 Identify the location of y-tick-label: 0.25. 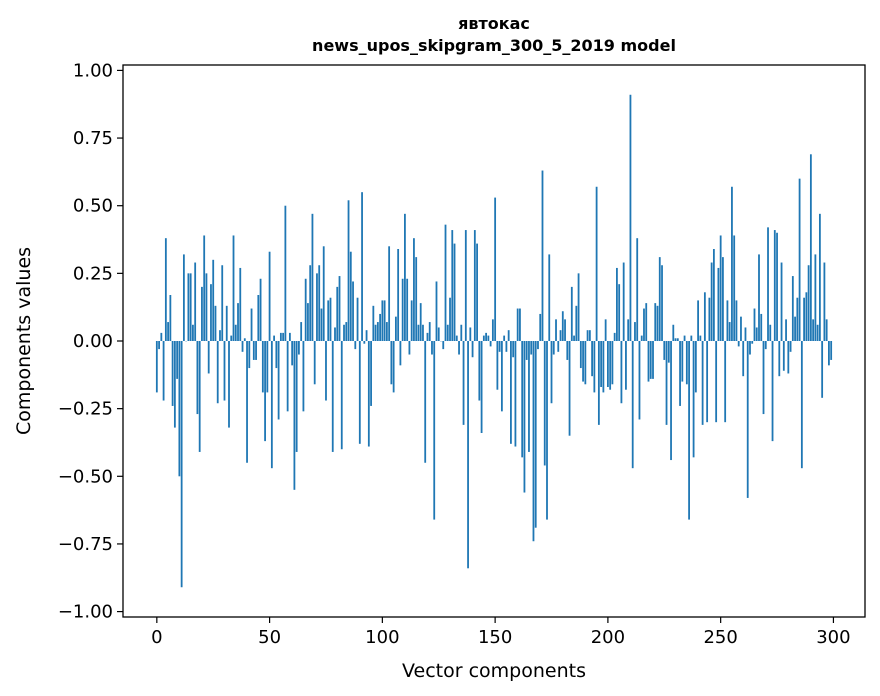
(93, 273).